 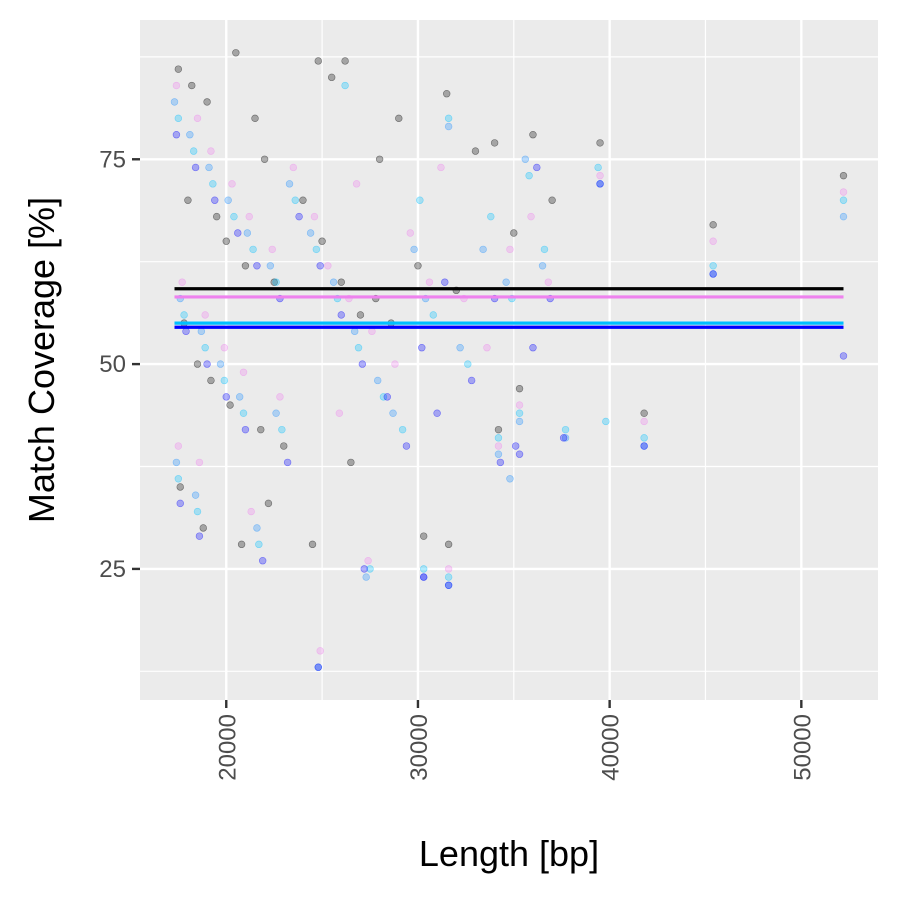 I want to click on x-tick-label: 40000, so click(x=611, y=747).